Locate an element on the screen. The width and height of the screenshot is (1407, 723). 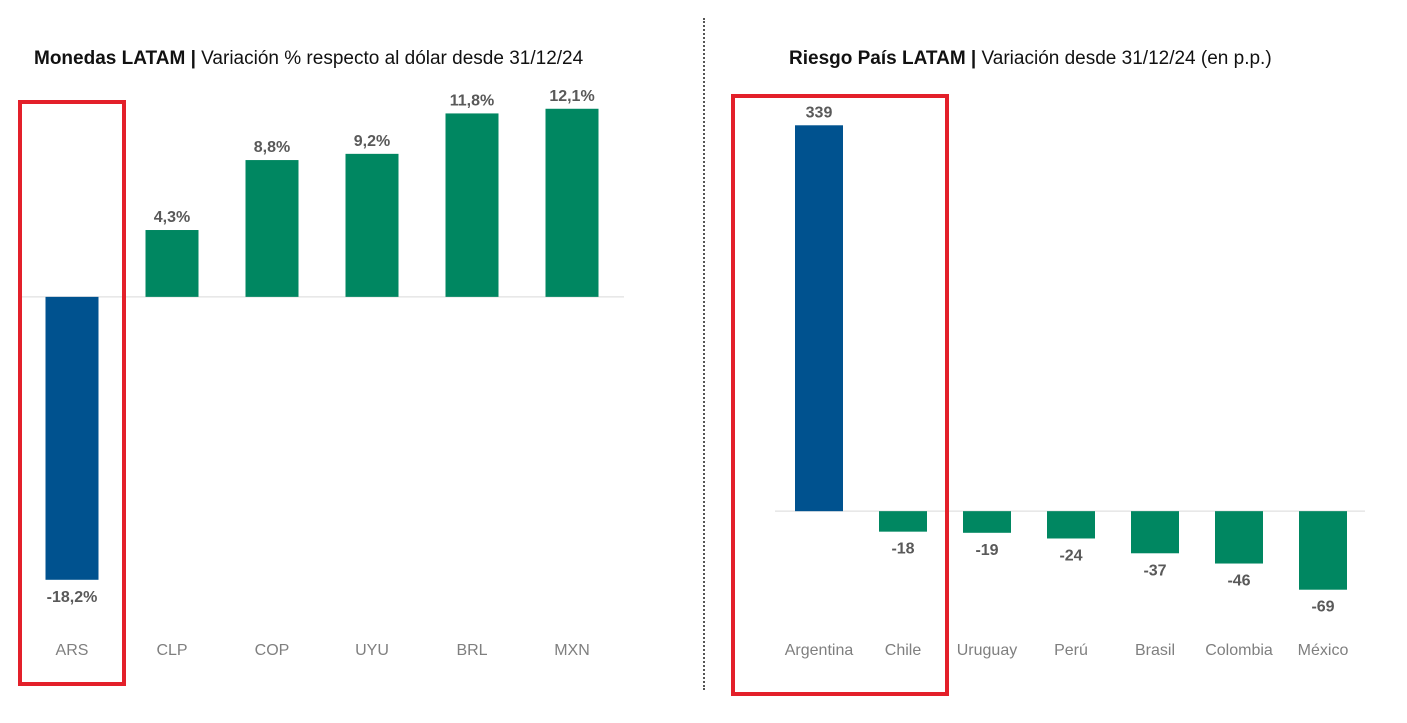
currency-bar-brl is located at coordinates (472, 205).